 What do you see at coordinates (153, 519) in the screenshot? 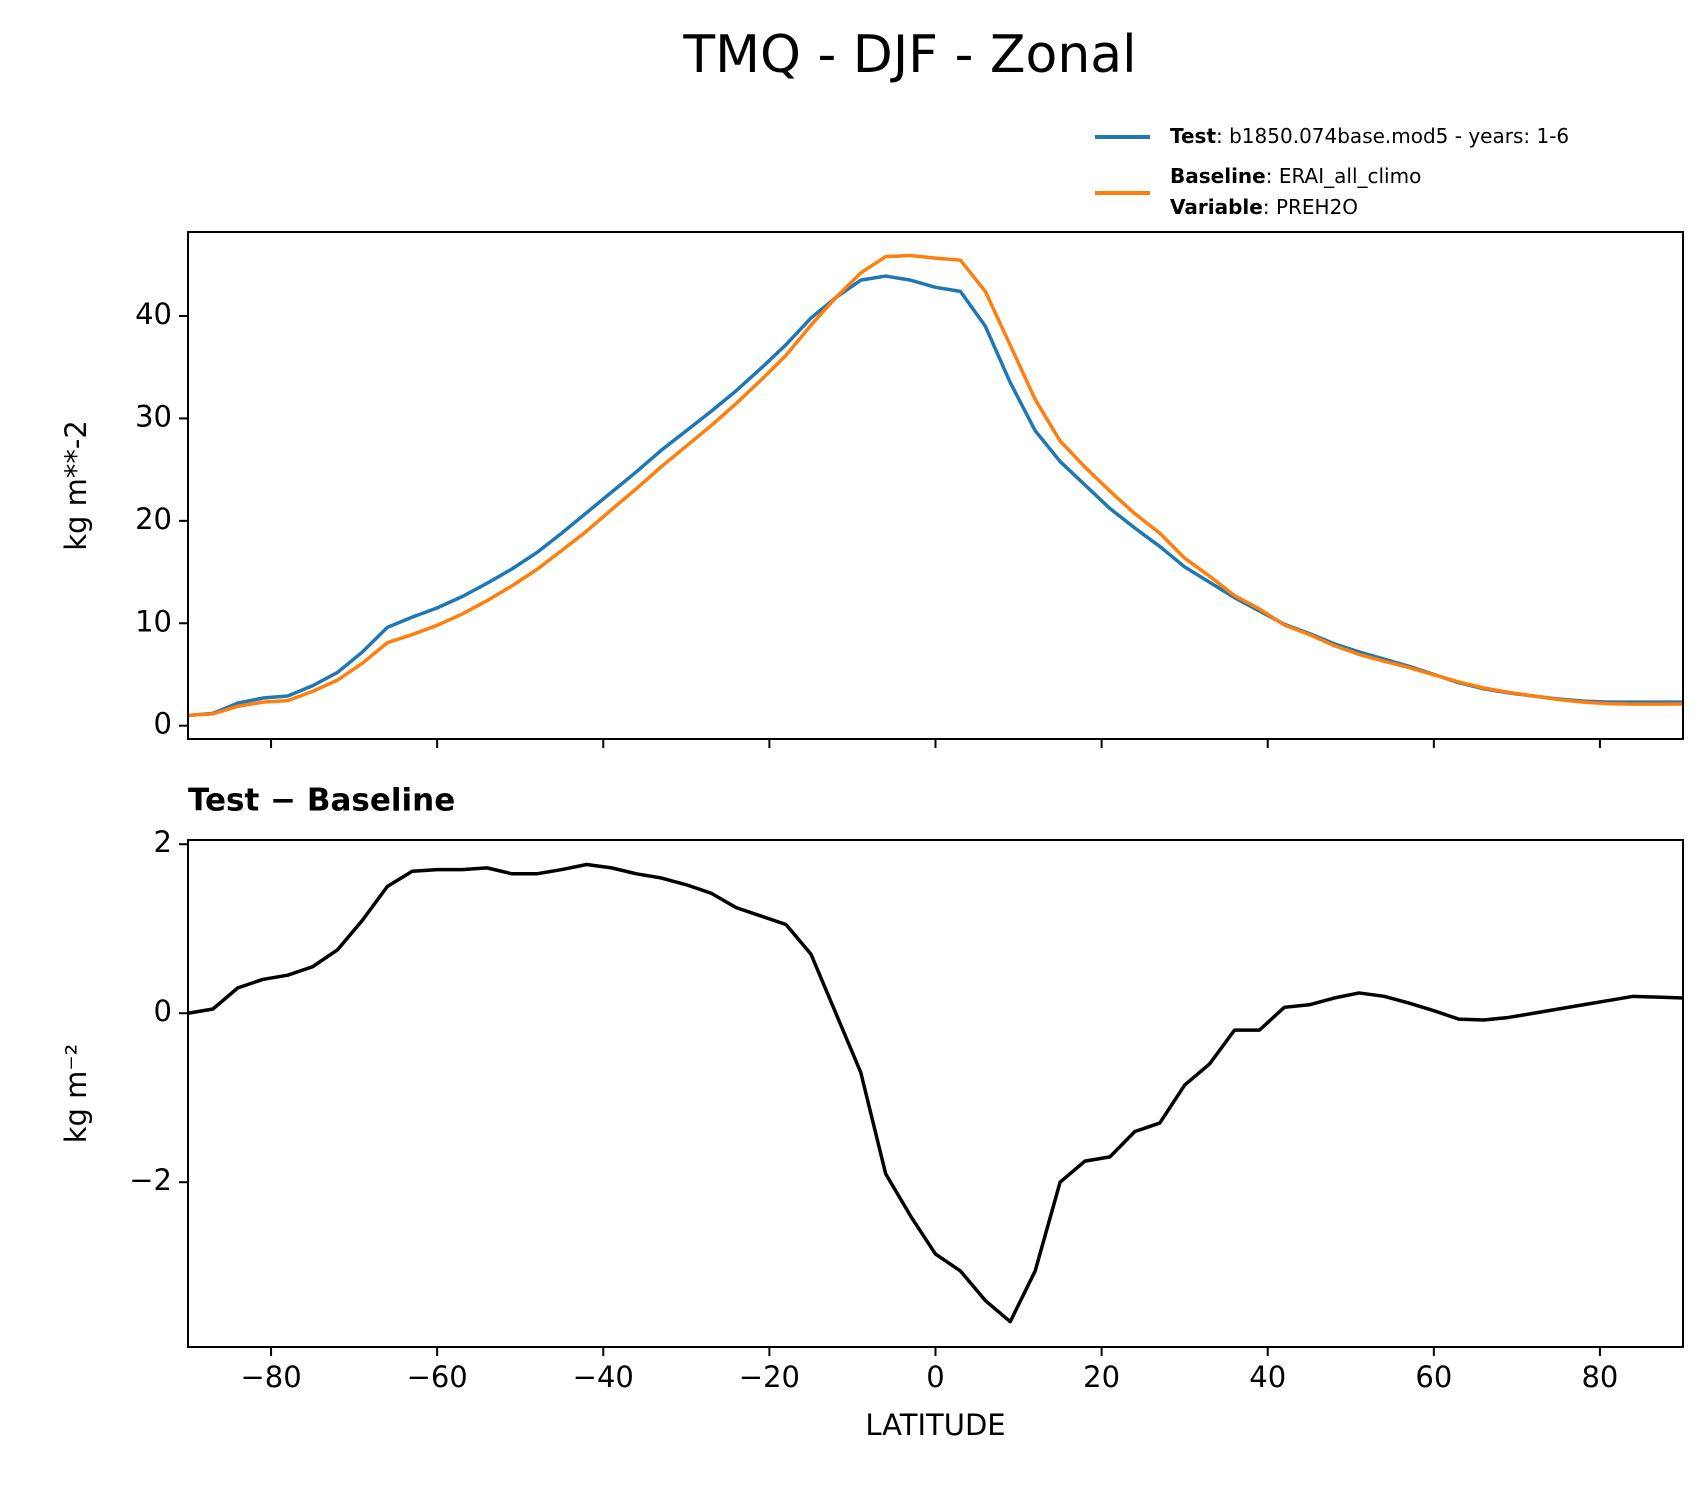
I see `y-tick-label: 20` at bounding box center [153, 519].